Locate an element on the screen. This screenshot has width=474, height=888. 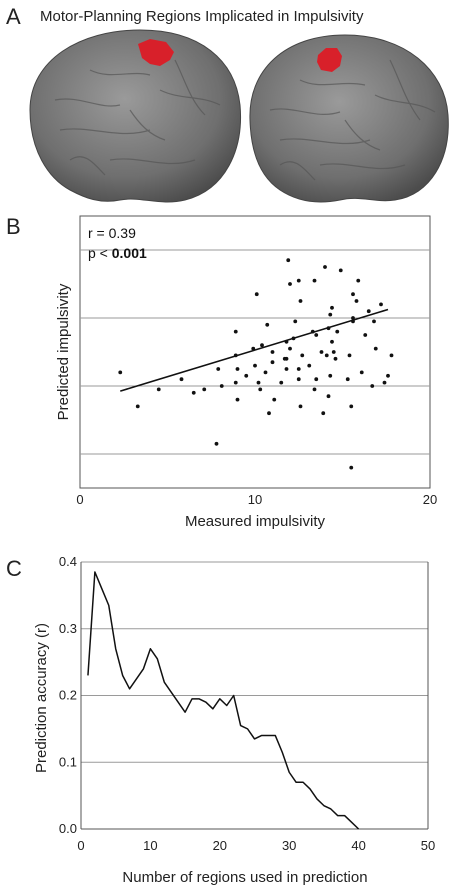
line-x-tick-label: 40 is located at coordinates (358, 845).